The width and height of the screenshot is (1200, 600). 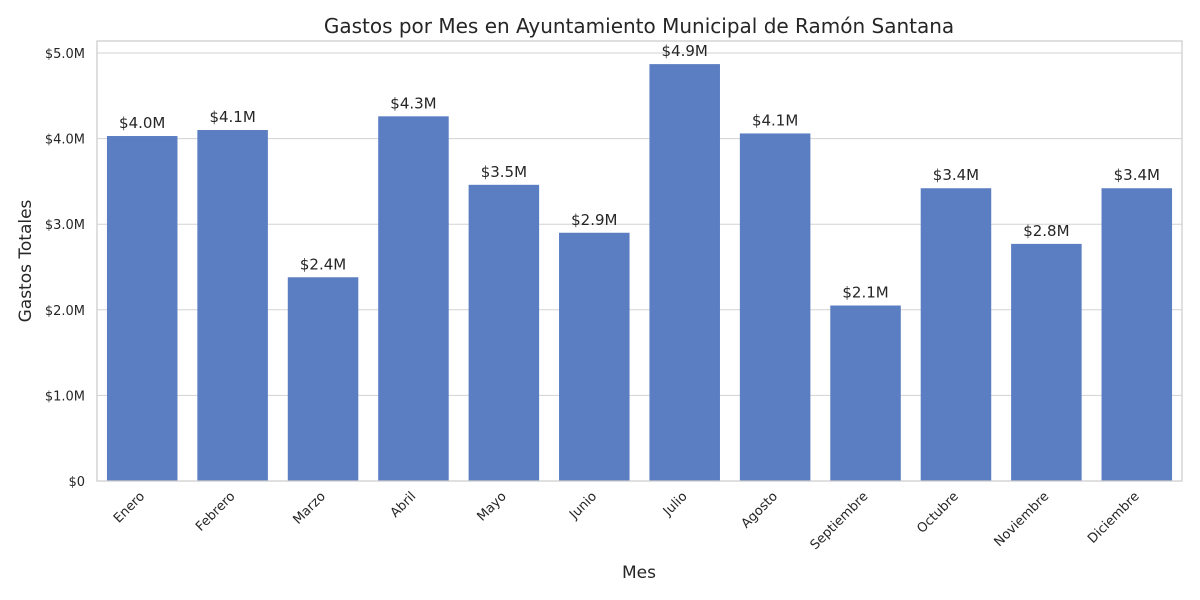 What do you see at coordinates (65, 140) in the screenshot?
I see `y-tick-label: $4.0M` at bounding box center [65, 140].